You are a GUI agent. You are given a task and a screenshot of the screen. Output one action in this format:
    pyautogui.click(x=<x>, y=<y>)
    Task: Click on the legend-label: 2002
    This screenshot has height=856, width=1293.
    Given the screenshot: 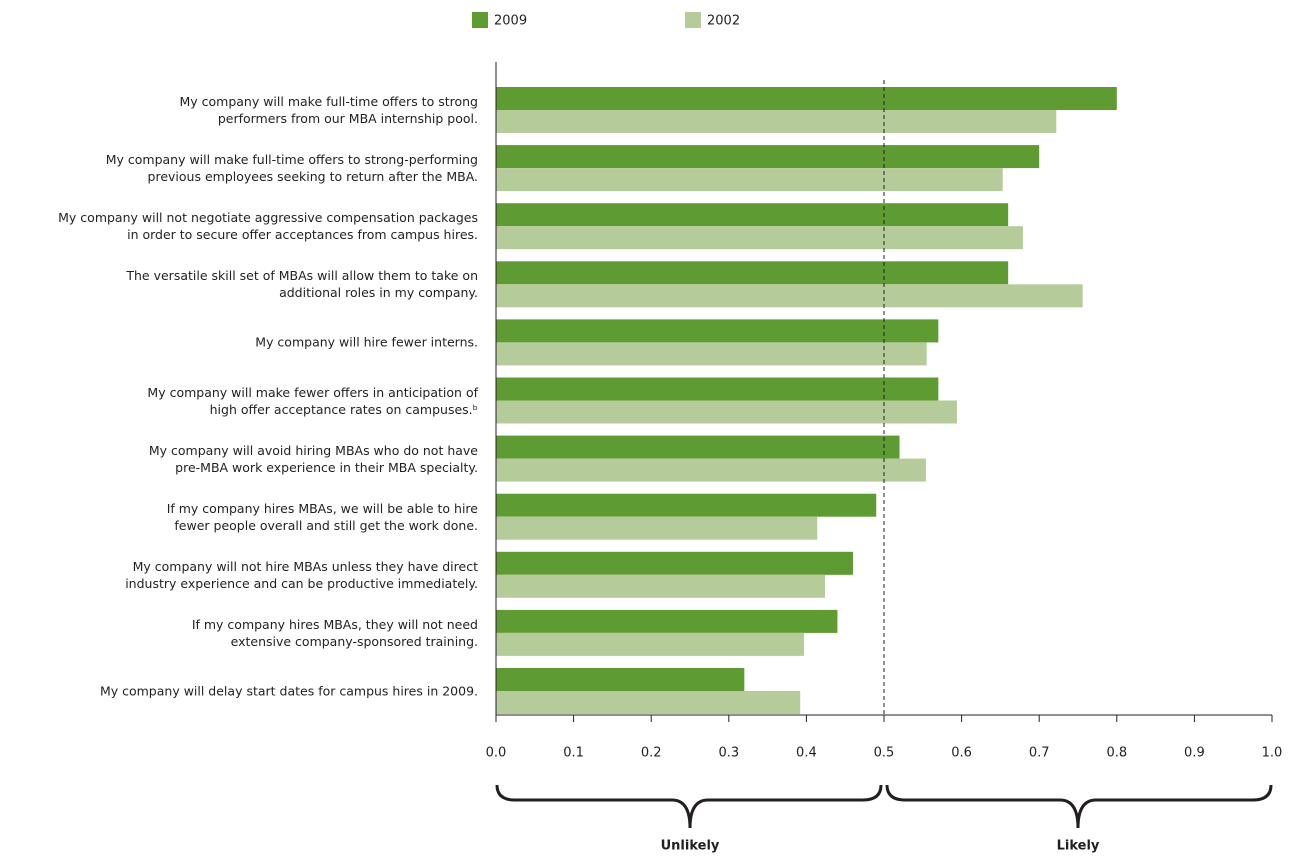 What is the action you would take?
    pyautogui.click(x=723, y=21)
    